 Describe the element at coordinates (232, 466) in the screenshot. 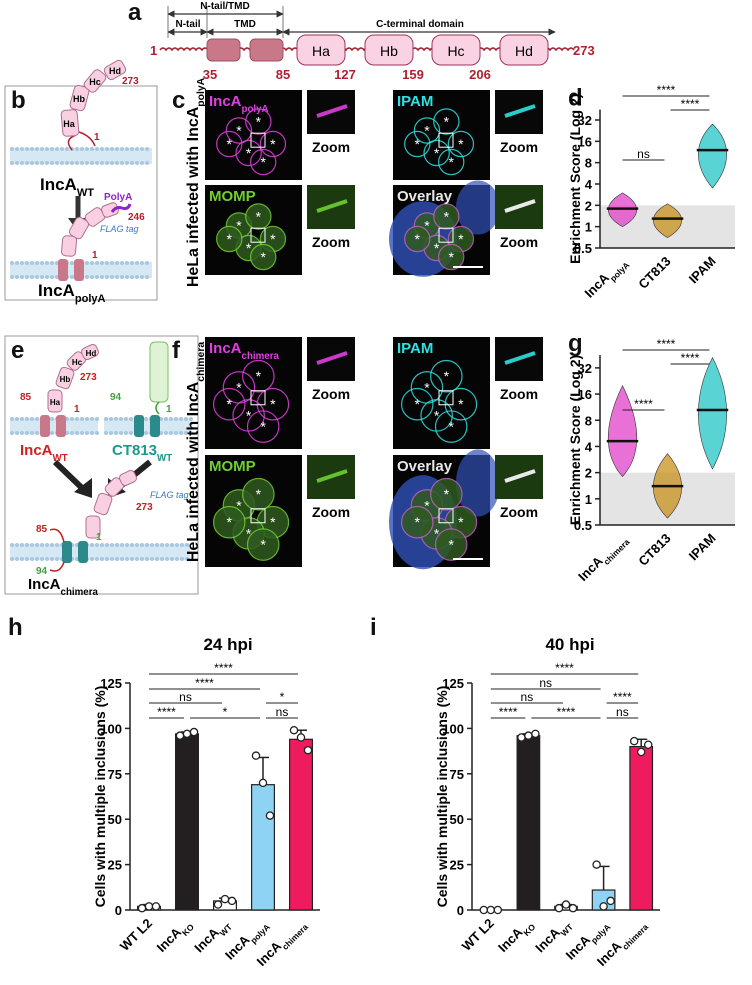

I see `channel-label: MOMP` at that location.